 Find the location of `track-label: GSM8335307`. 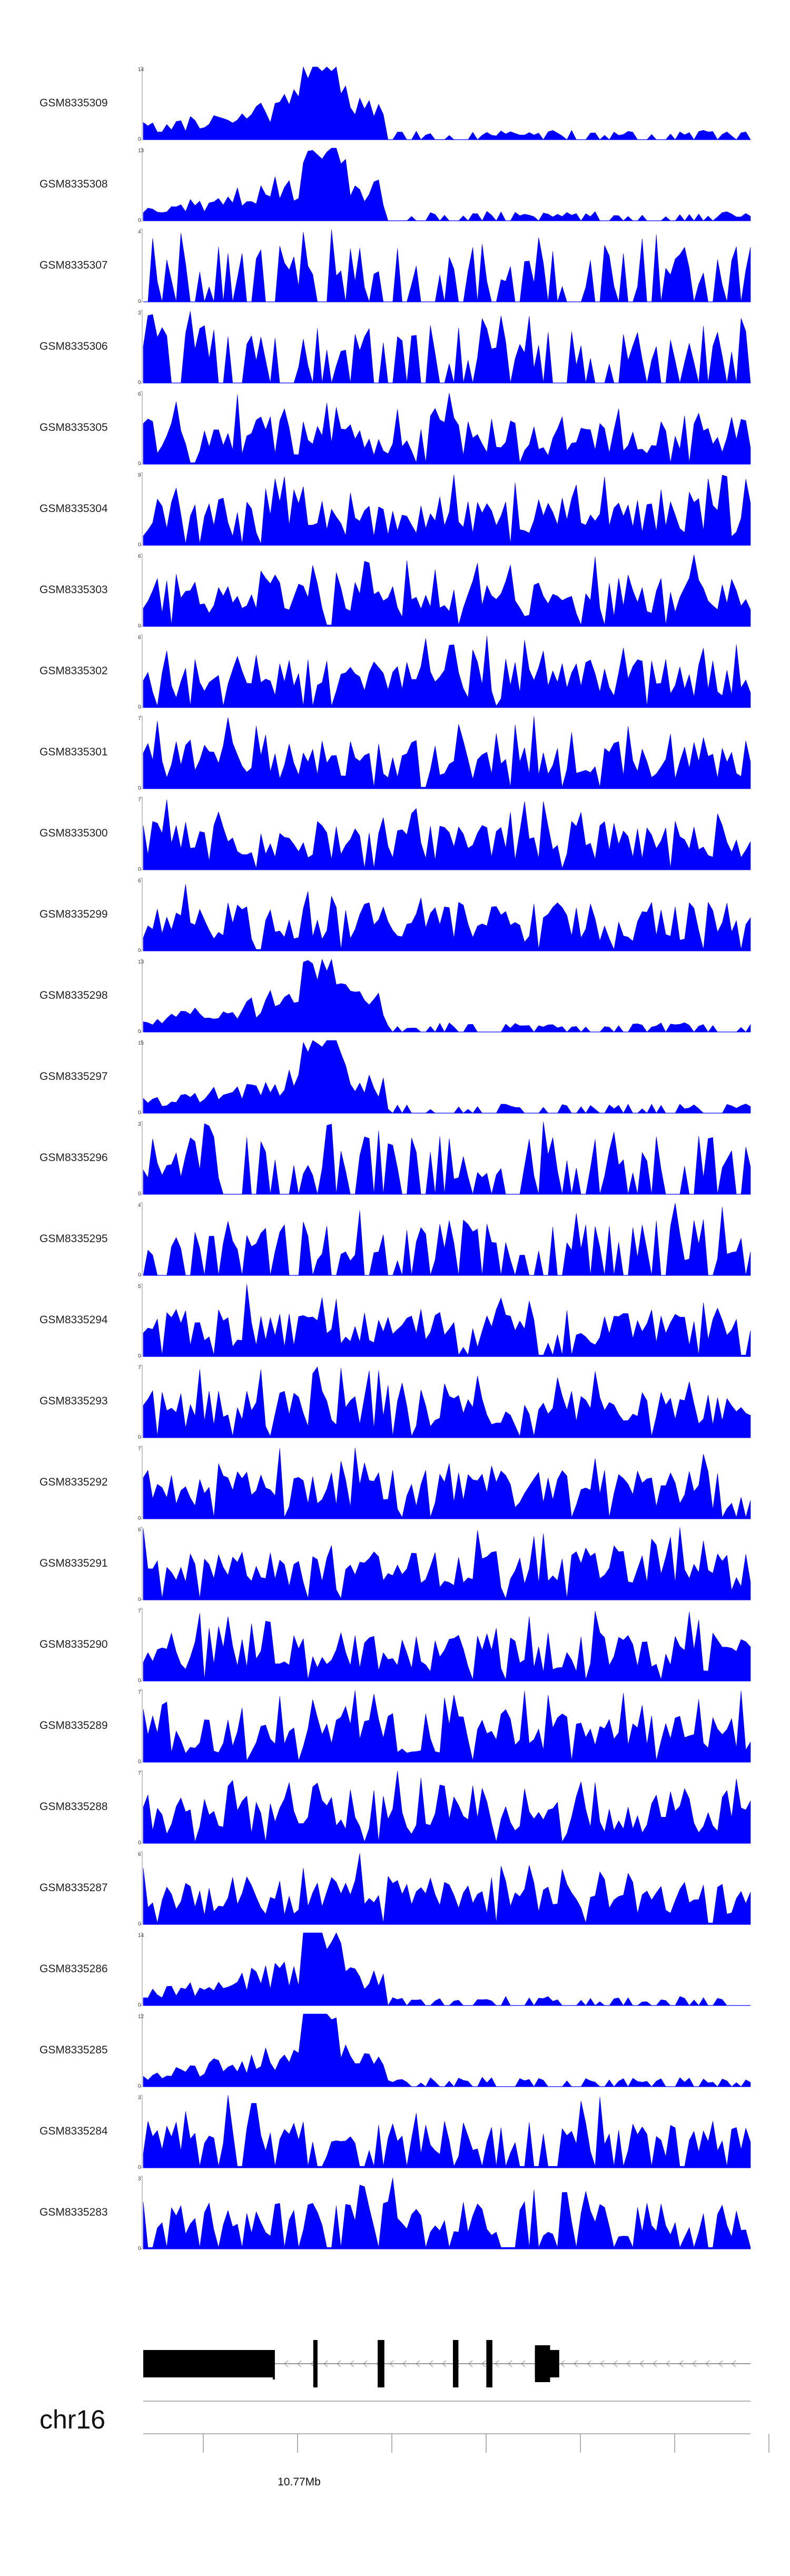

track-label: GSM8335307 is located at coordinates (73, 265).